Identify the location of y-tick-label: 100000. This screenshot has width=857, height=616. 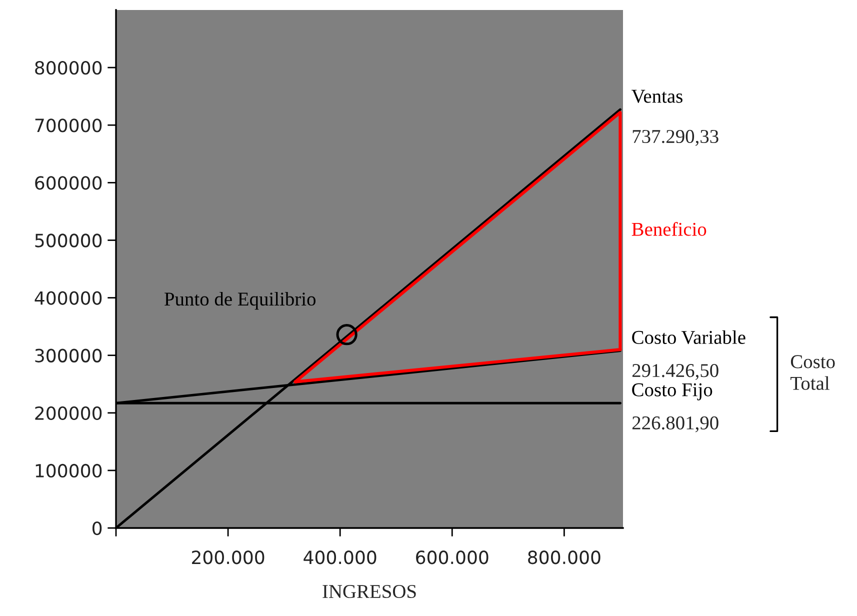
(69, 471).